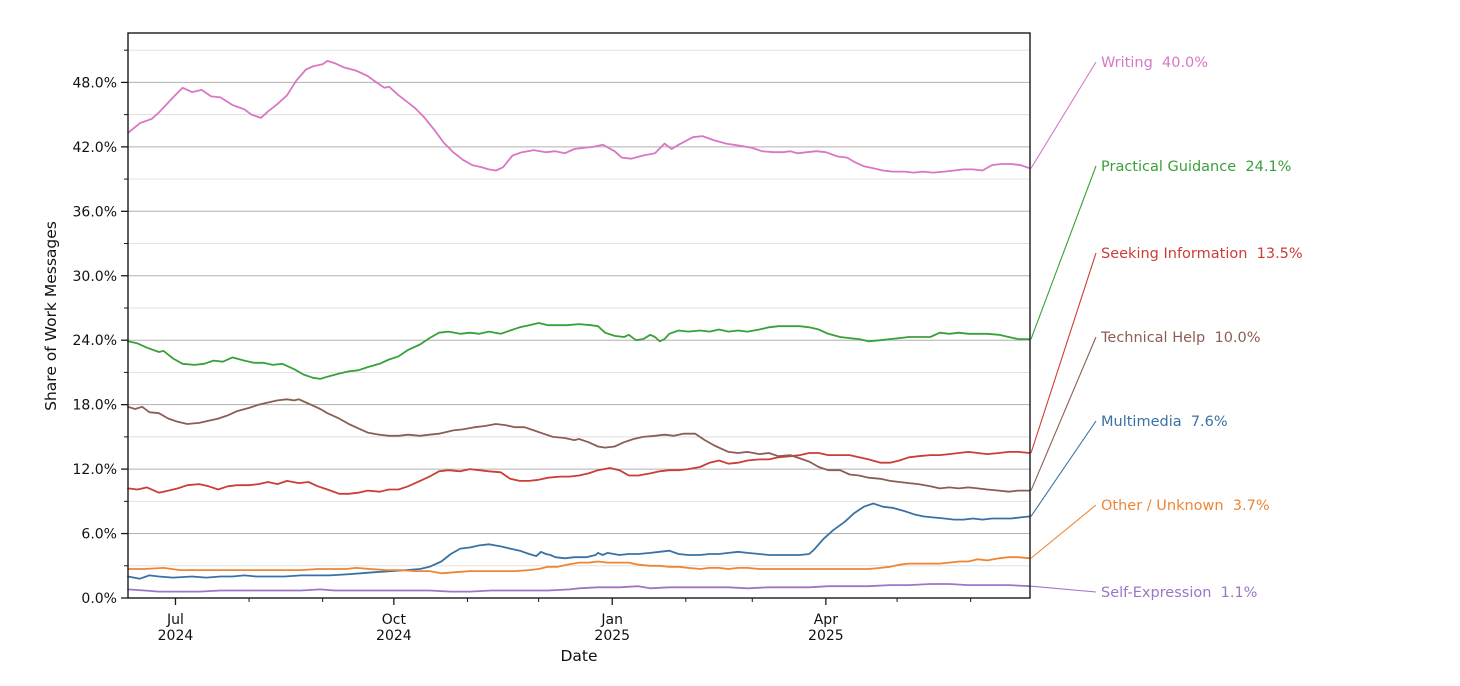 This screenshot has width=1460, height=686. I want to click on series-line-other-unknown, so click(579, 565).